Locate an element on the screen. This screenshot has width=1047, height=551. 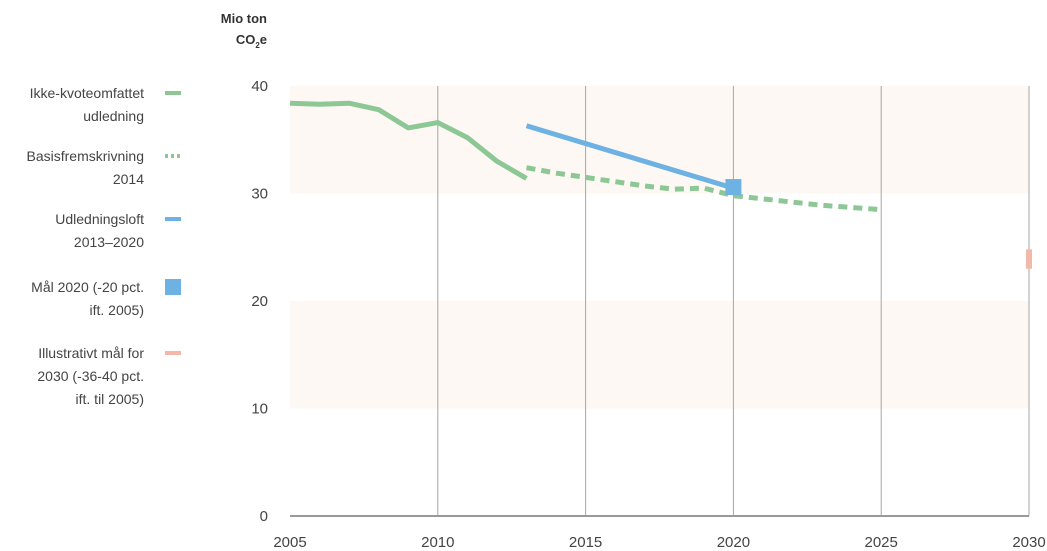
y-tick-30: 30 is located at coordinates (259, 194).